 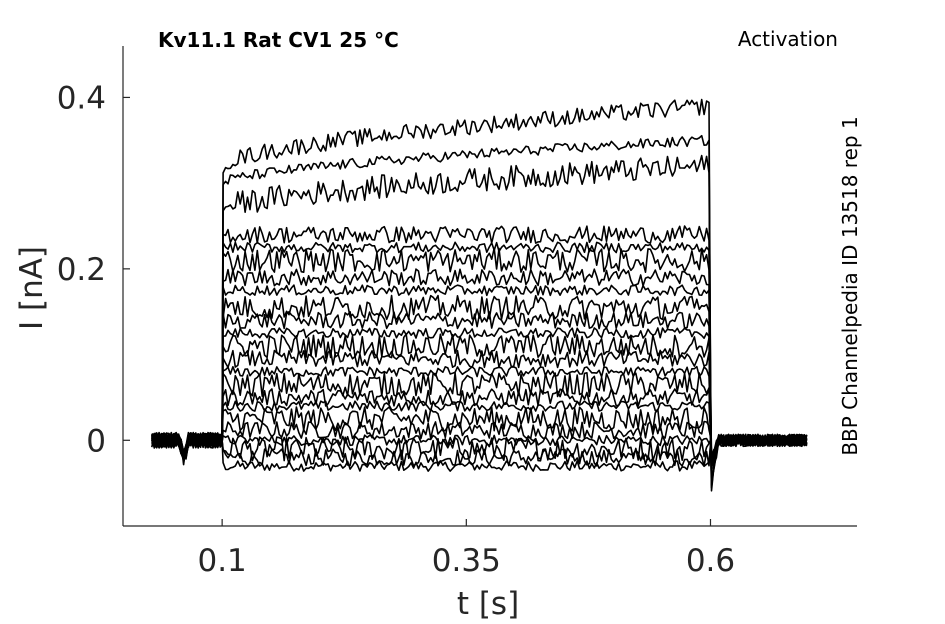 What do you see at coordinates (81, 98) in the screenshot?
I see `y-tick-label: 0.4` at bounding box center [81, 98].